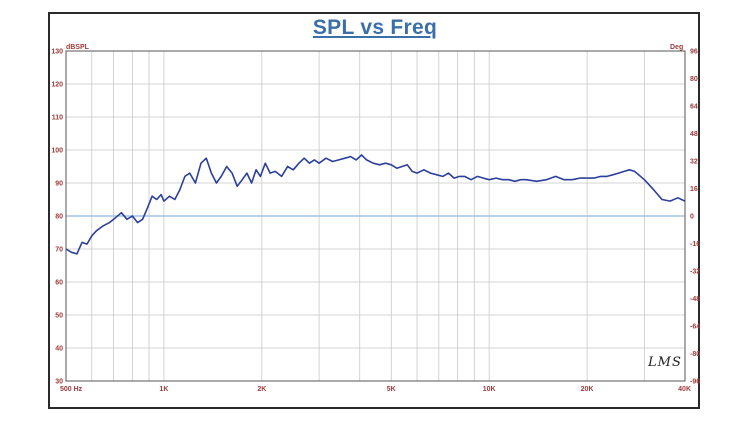  What do you see at coordinates (695, 244) in the screenshot?
I see `y2-tick-label: -16` at bounding box center [695, 244].